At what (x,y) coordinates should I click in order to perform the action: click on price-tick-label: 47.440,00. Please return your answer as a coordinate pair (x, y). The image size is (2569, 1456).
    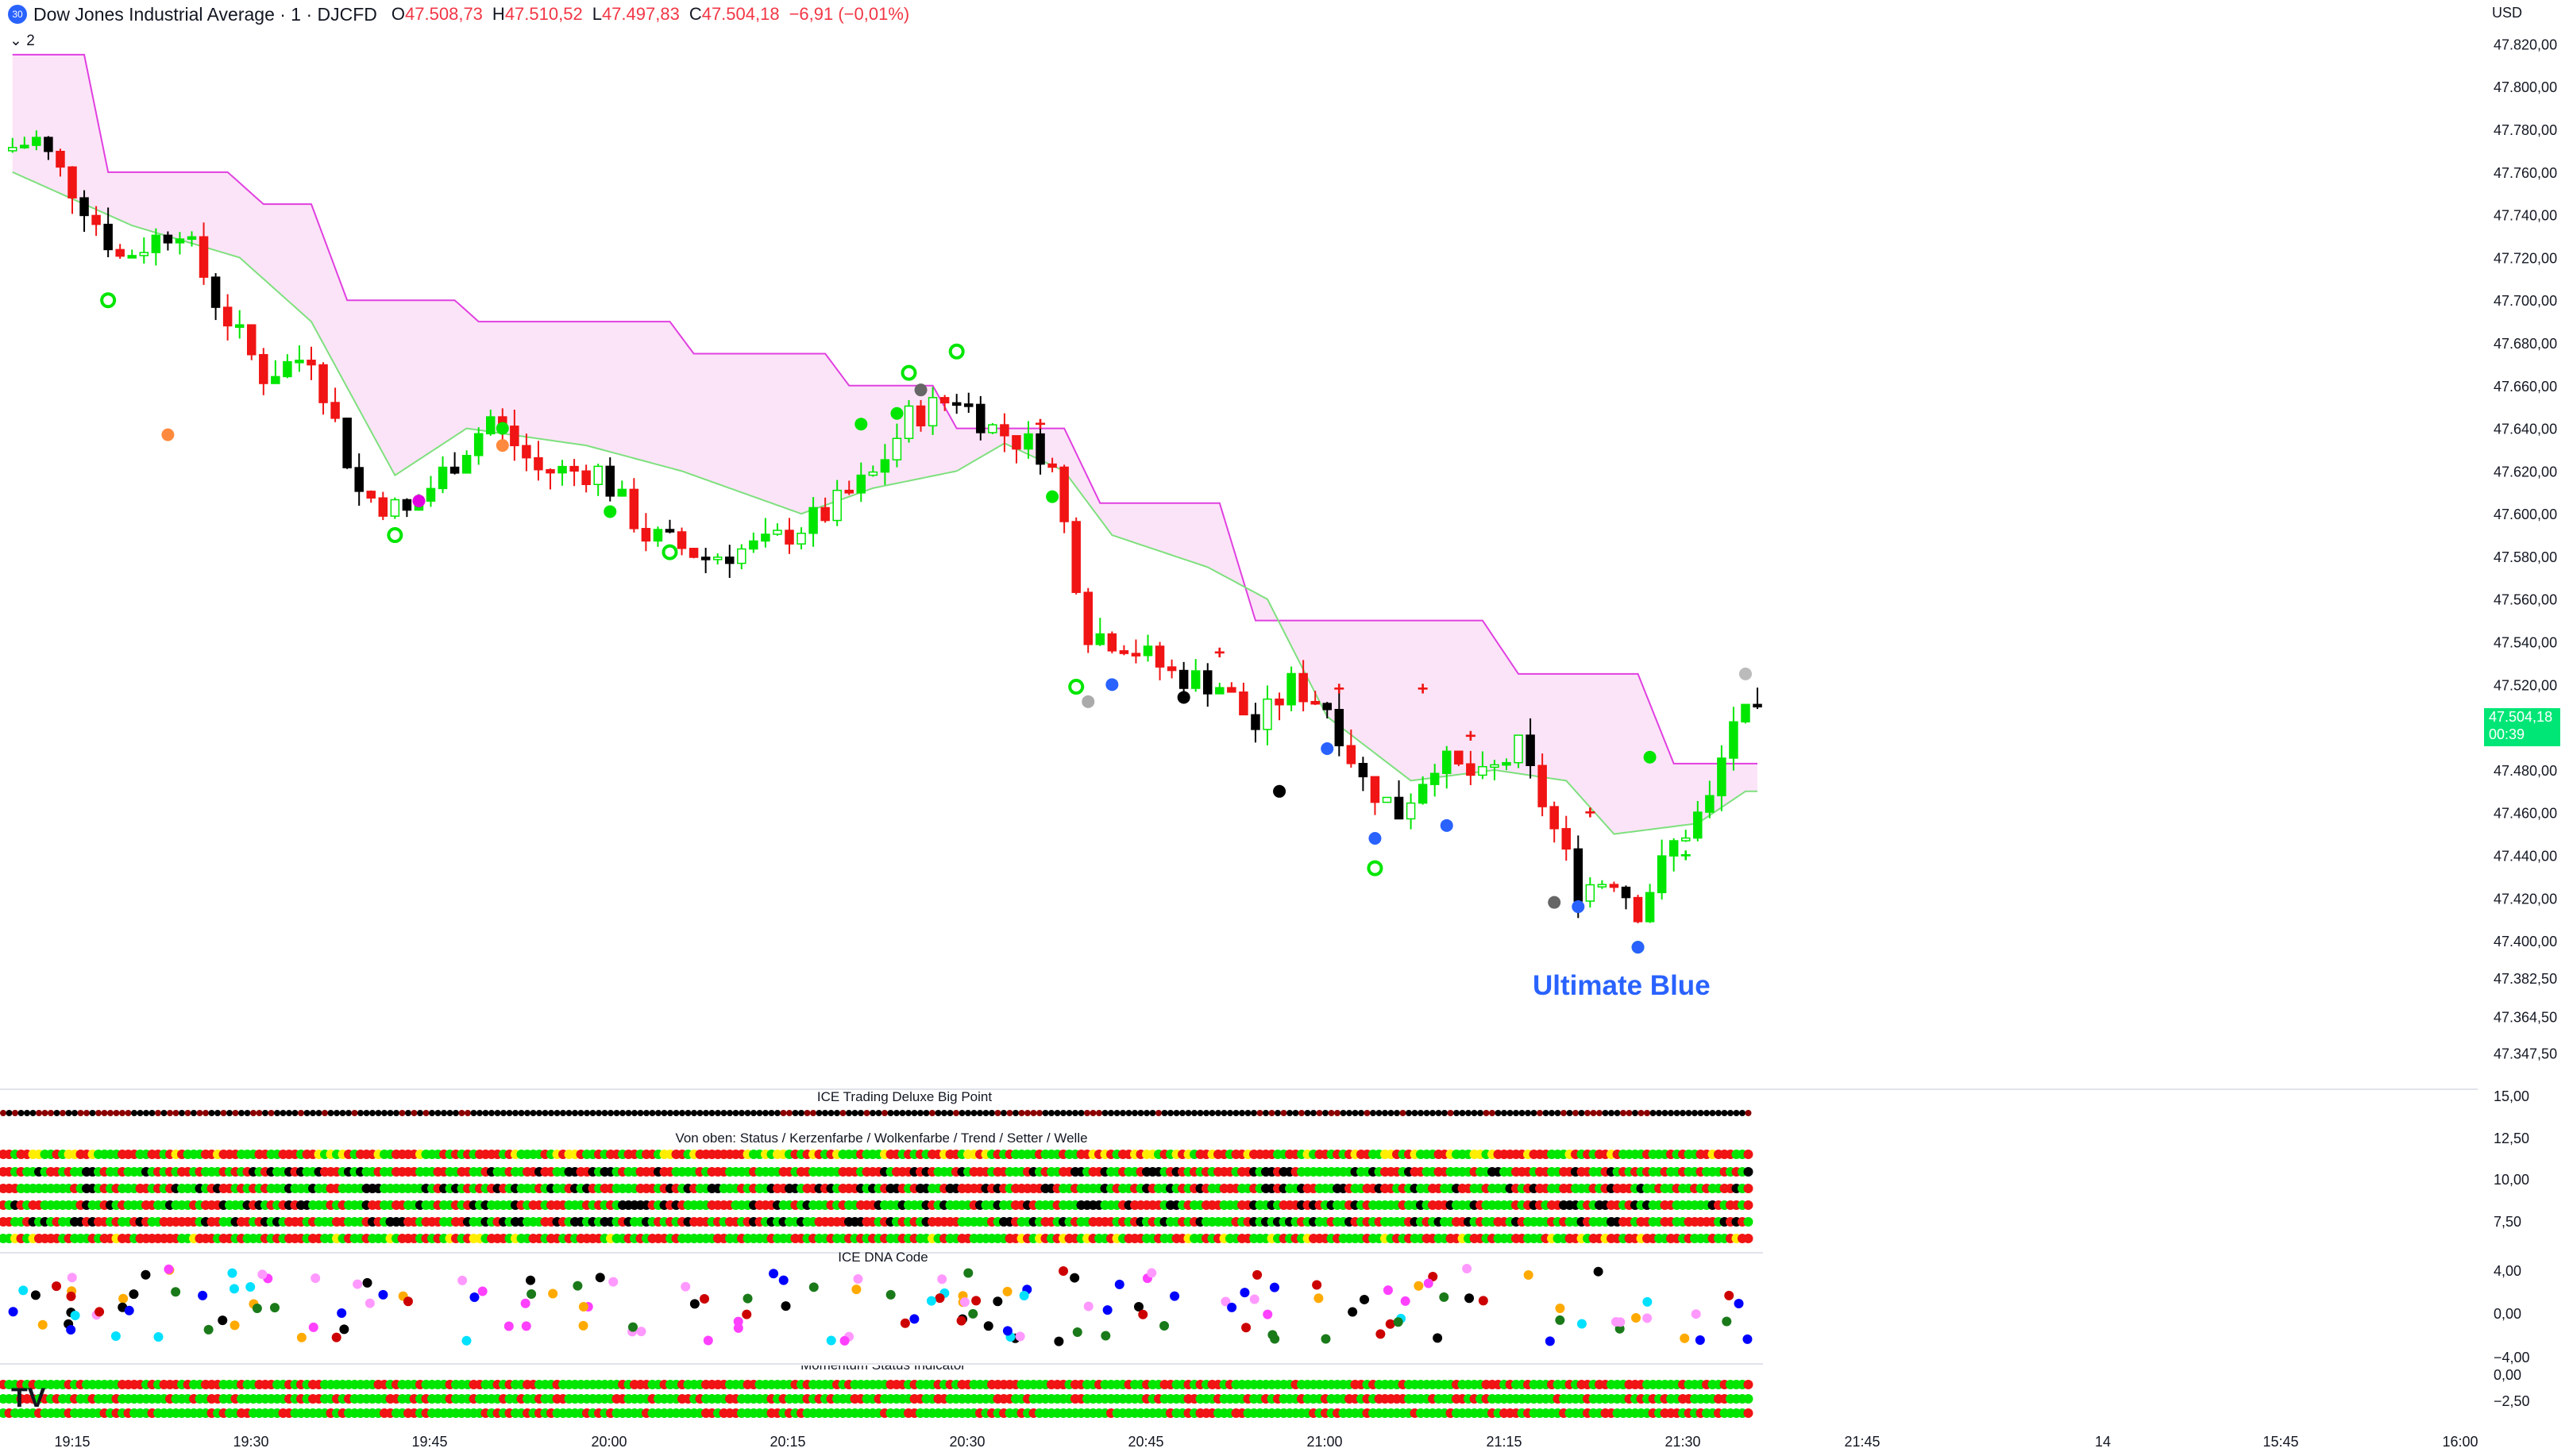
    Looking at the image, I should click on (2525, 856).